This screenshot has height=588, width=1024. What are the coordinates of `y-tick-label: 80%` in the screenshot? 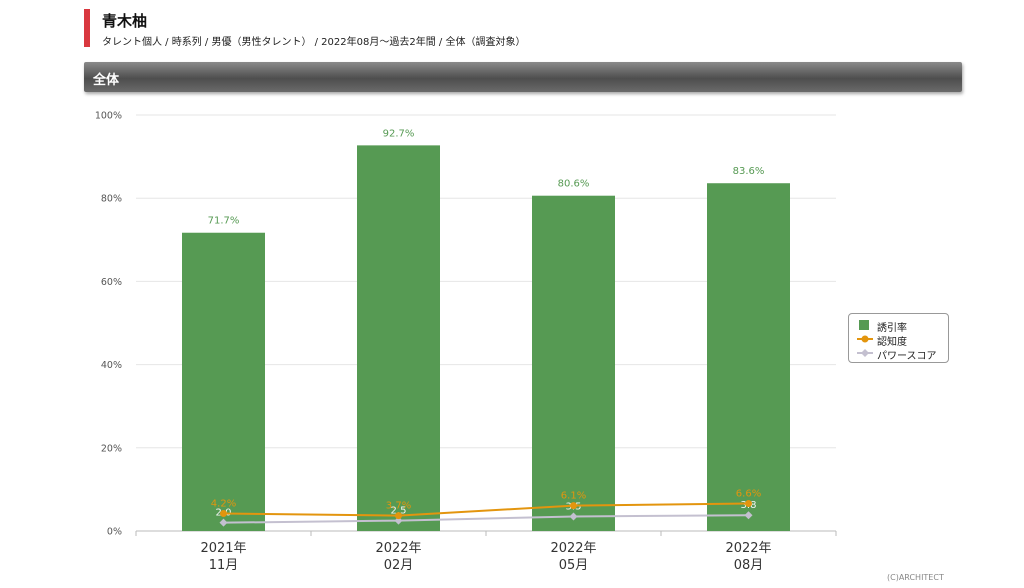 It's located at (111, 199).